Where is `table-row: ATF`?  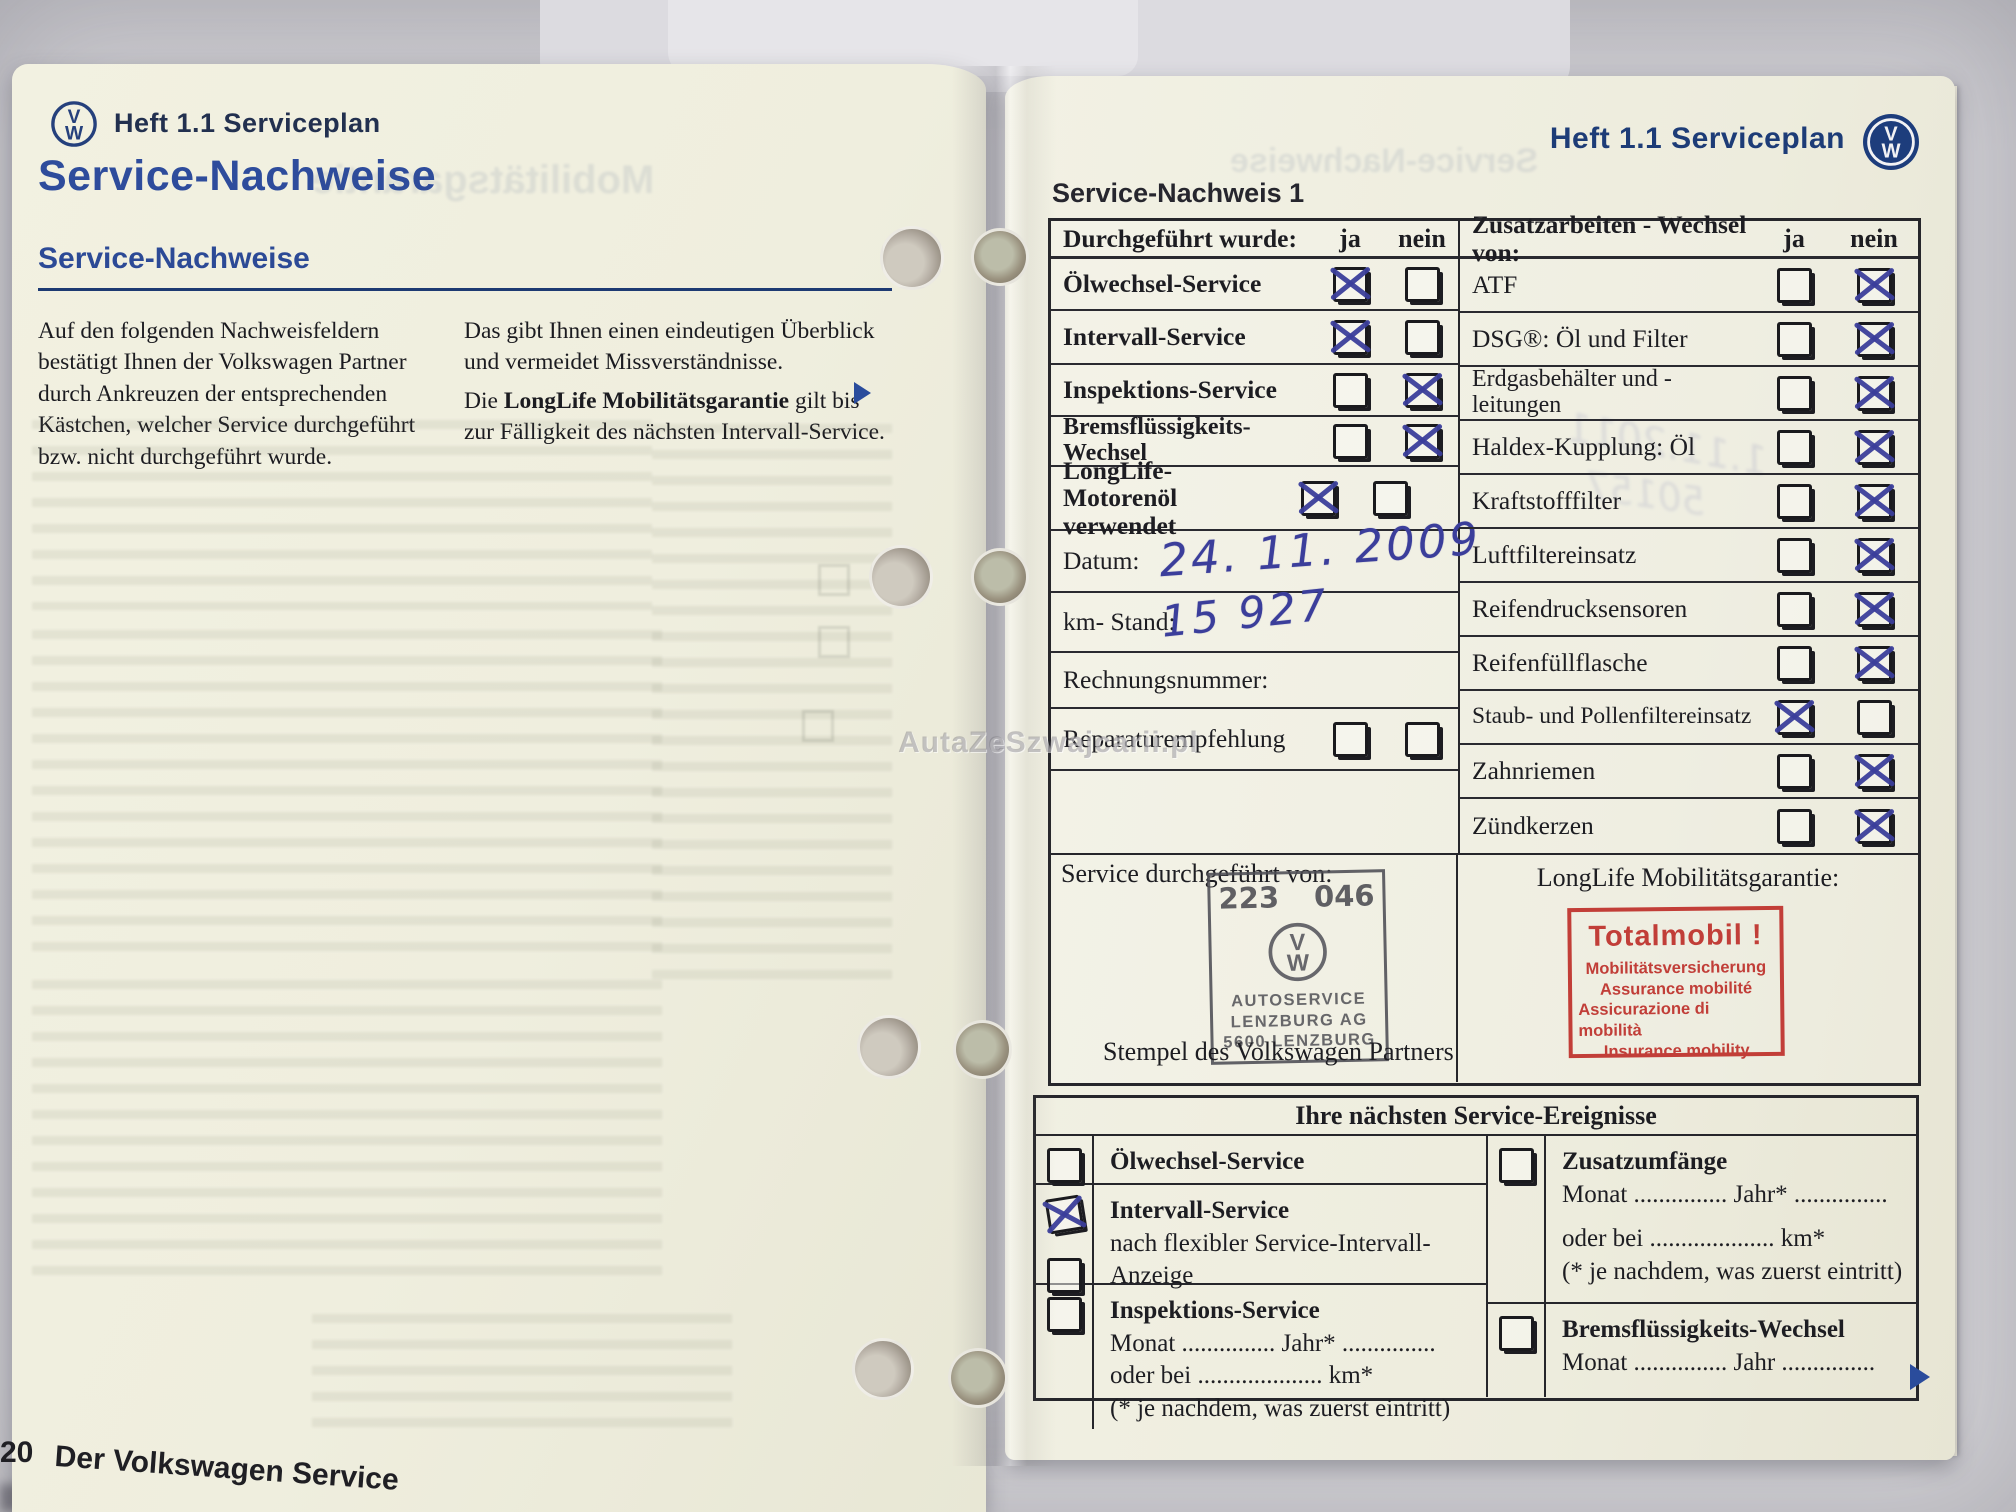
table-row: ATF is located at coordinates (1689, 286).